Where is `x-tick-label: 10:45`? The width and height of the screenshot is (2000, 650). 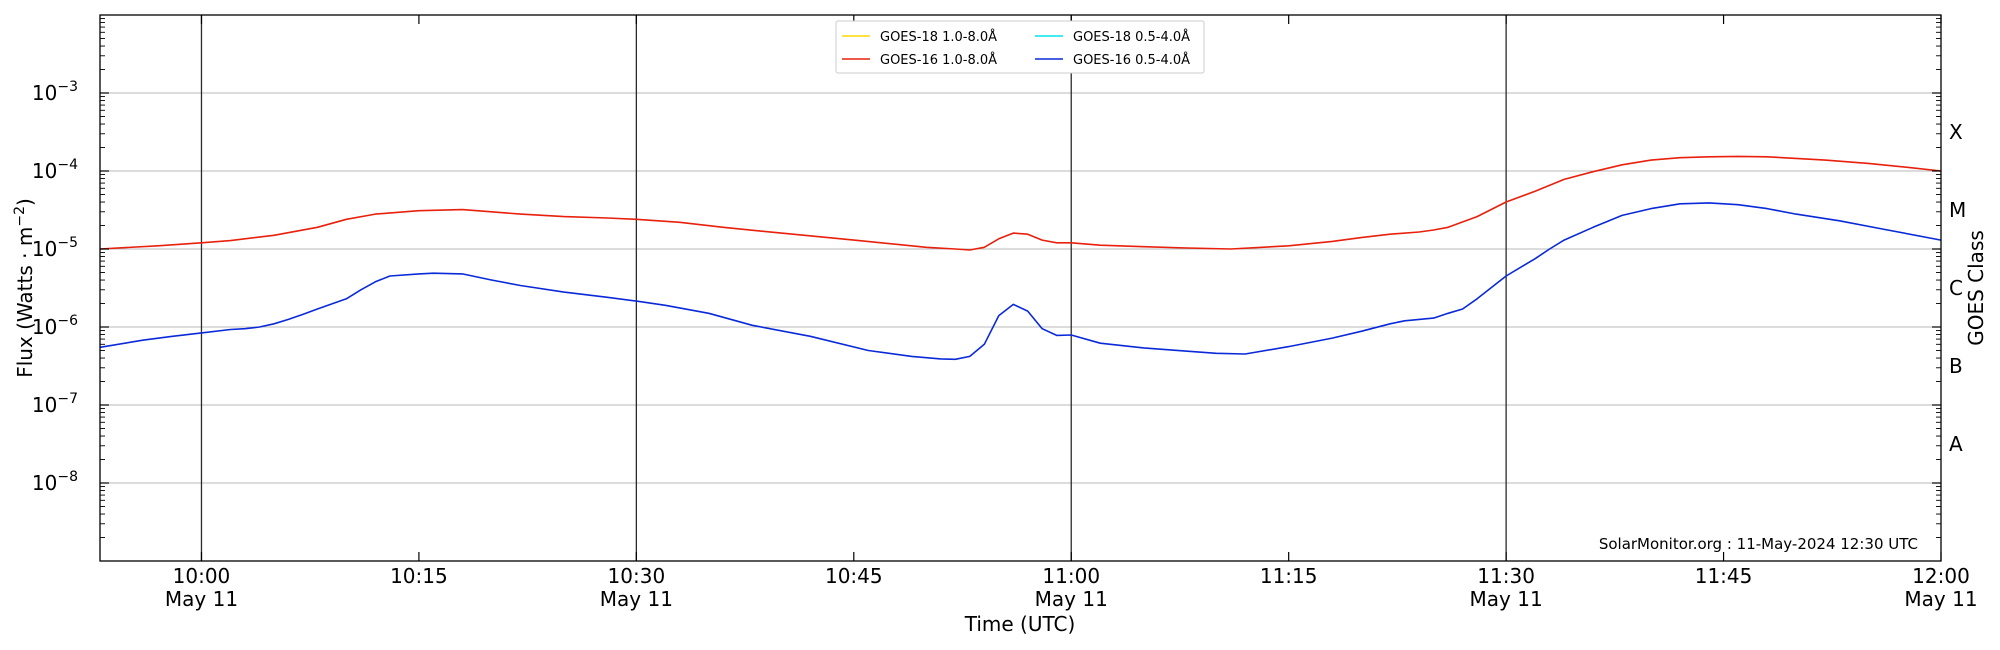 x-tick-label: 10:45 is located at coordinates (854, 576).